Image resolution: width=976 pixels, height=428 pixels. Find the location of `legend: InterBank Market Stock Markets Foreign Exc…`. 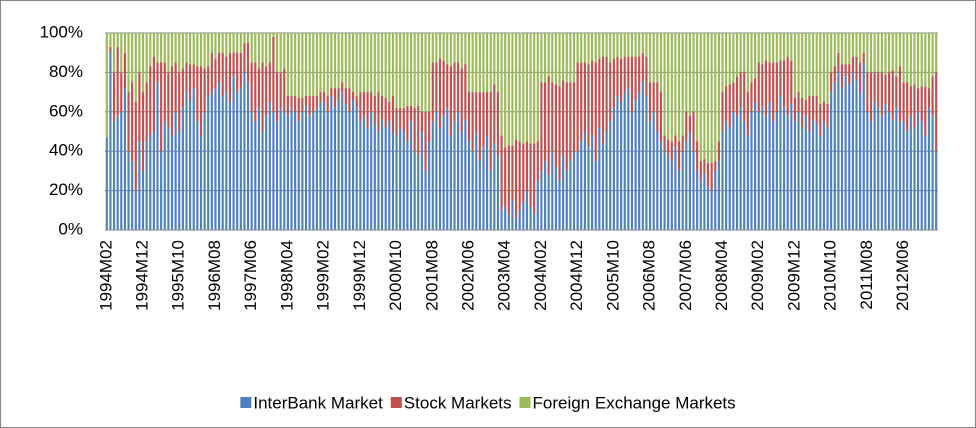

legend: InterBank Market Stock Markets Foreign Exc… is located at coordinates (488, 402).